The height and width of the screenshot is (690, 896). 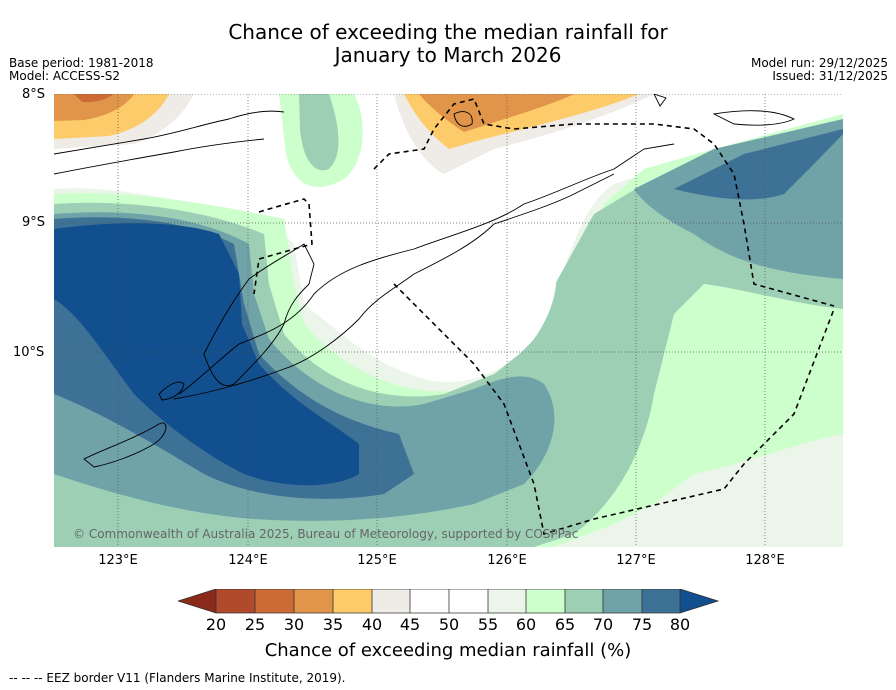 I want to click on colorbar-tick-20: 20, so click(x=216, y=624).